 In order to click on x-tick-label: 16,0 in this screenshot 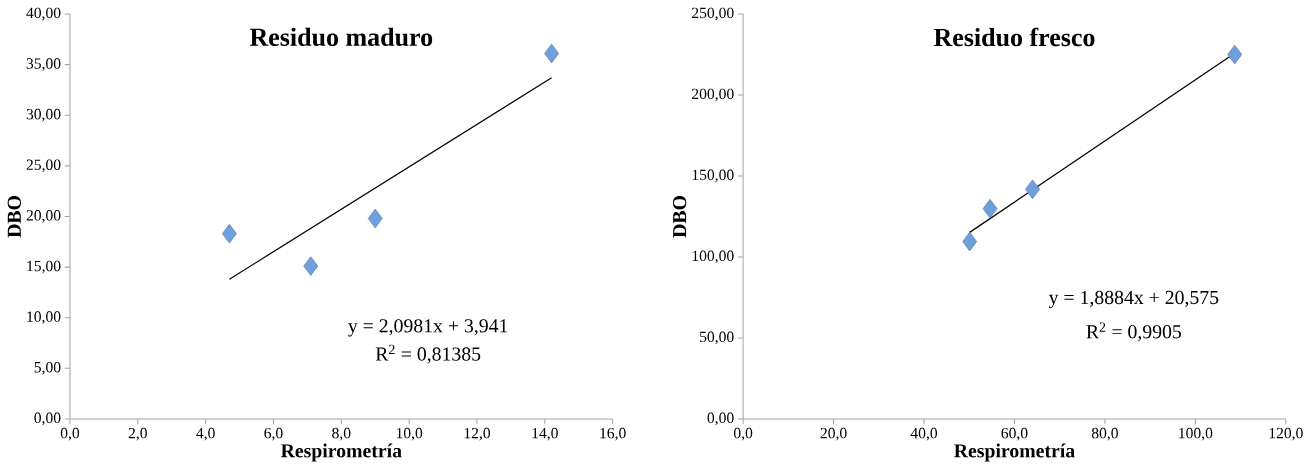, I will do `click(613, 434)`.